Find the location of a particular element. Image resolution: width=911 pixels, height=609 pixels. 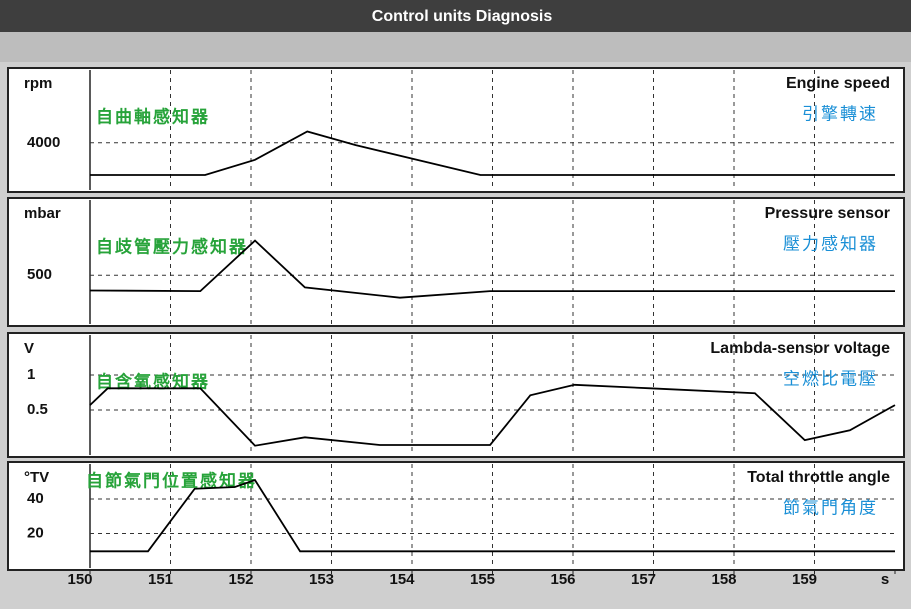

x-tick-label: 157 is located at coordinates (643, 579).